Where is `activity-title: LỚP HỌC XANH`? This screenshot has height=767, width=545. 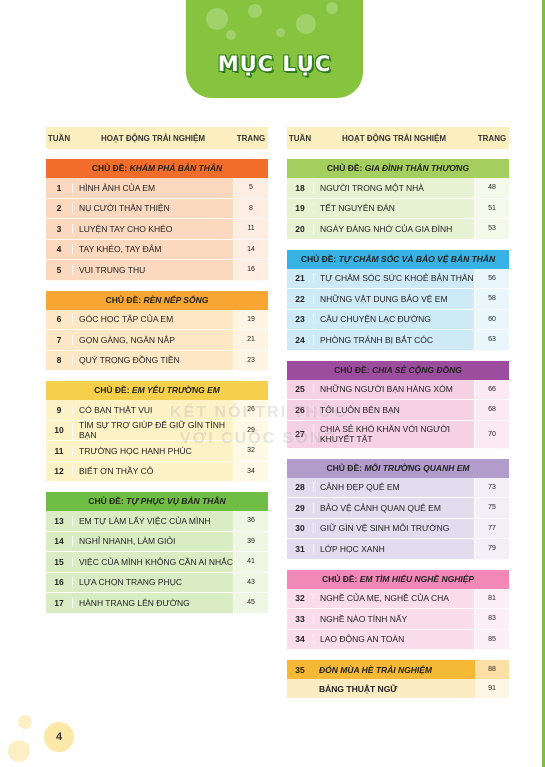 activity-title: LỚP HỌC XANH is located at coordinates (393, 548).